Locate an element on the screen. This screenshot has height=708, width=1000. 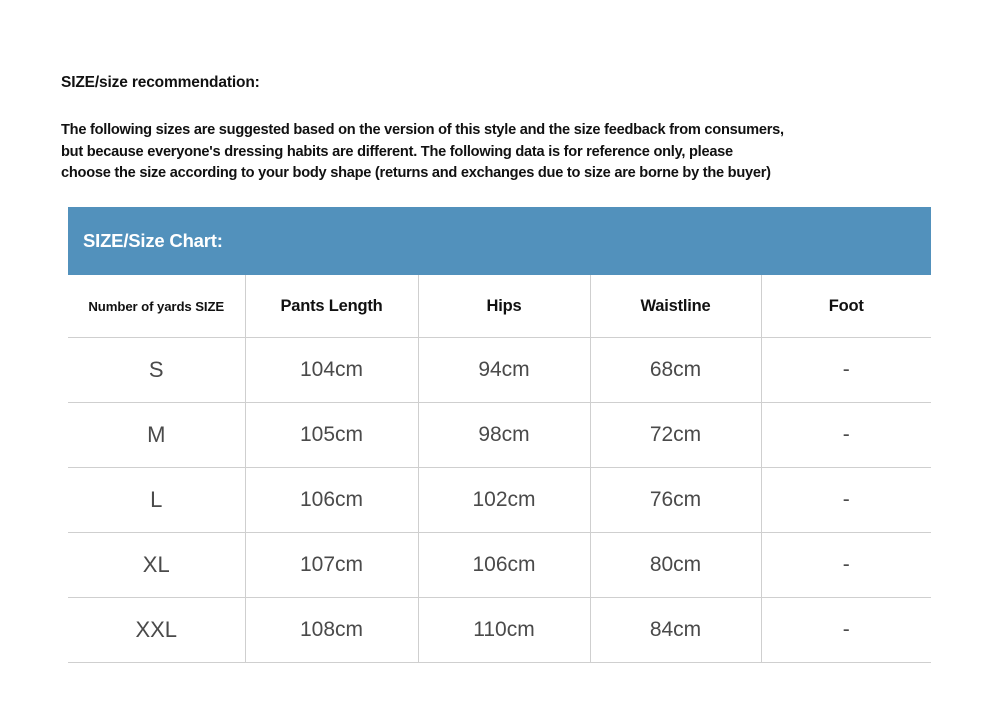
cell-pants-length: 108cm is located at coordinates (332, 630).